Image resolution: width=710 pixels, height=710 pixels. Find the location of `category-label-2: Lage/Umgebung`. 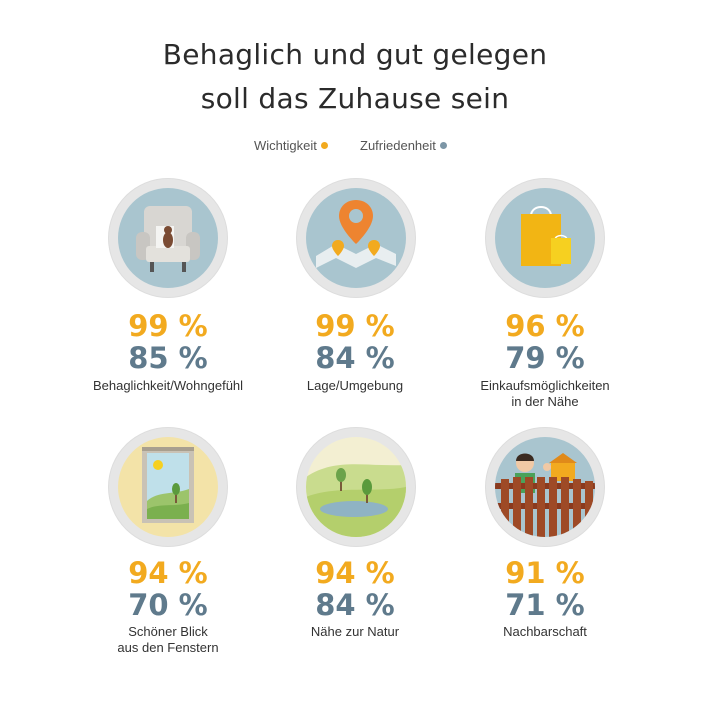

category-label-2: Lage/Umgebung is located at coordinates (355, 386).